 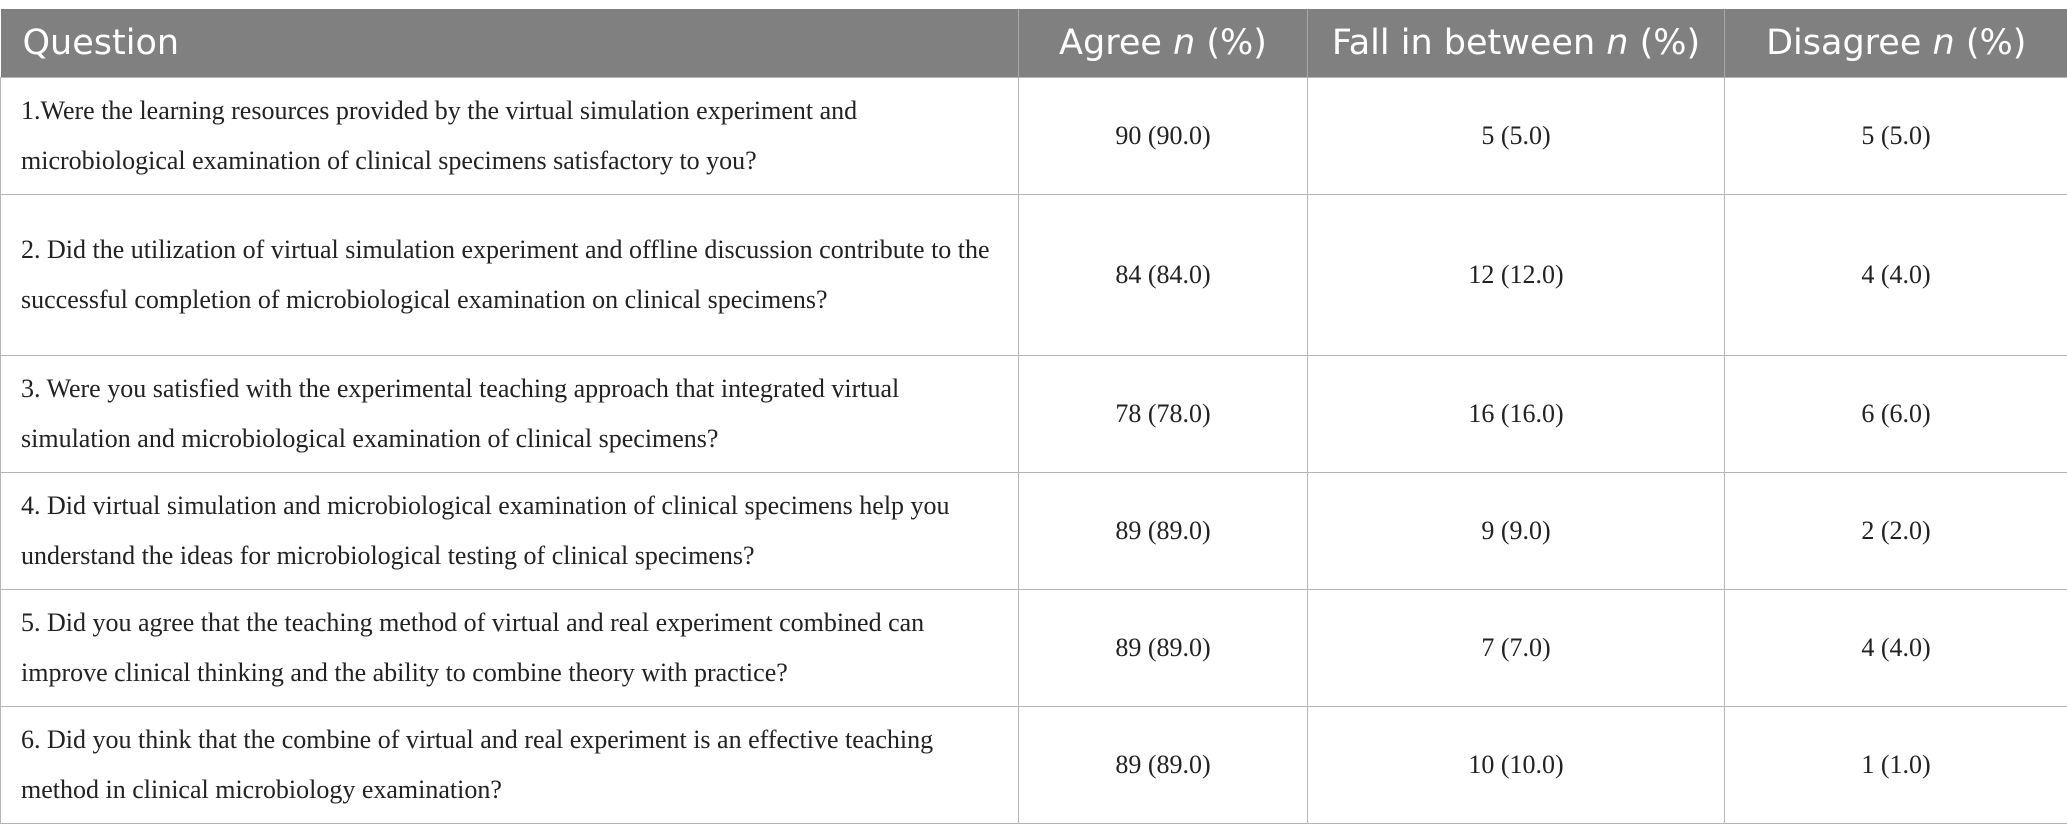 What do you see at coordinates (1163, 413) in the screenshot?
I see `agree-cell: 78 (78.0)` at bounding box center [1163, 413].